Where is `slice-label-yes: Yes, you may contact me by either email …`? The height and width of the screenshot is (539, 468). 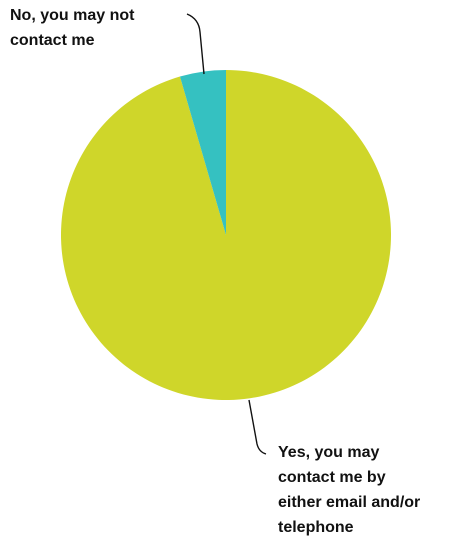
slice-label-yes: Yes, you may contact me by either email … is located at coordinates (351, 490).